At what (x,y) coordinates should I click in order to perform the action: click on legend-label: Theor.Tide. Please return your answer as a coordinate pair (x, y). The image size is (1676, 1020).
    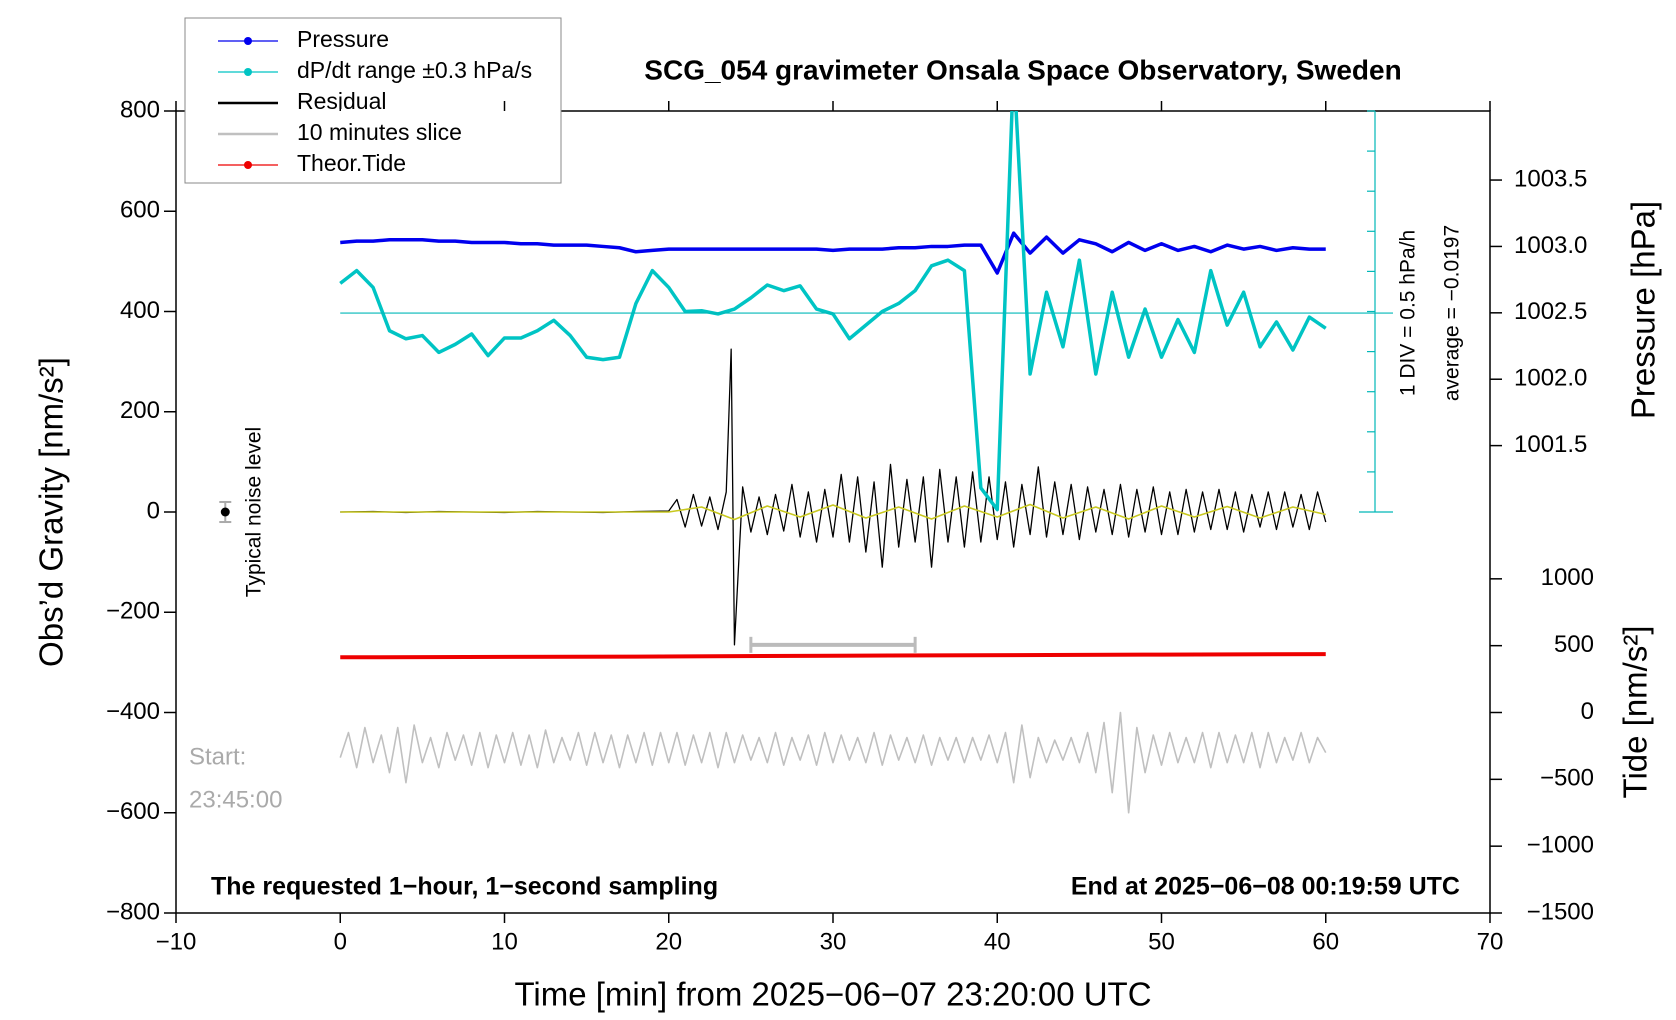
    Looking at the image, I should click on (351, 163).